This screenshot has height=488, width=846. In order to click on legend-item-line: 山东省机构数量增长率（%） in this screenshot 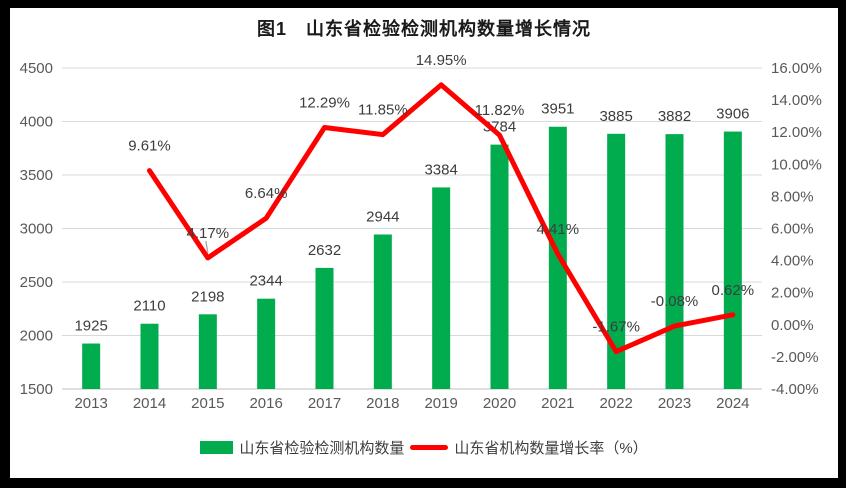, I will do `click(529, 447)`.